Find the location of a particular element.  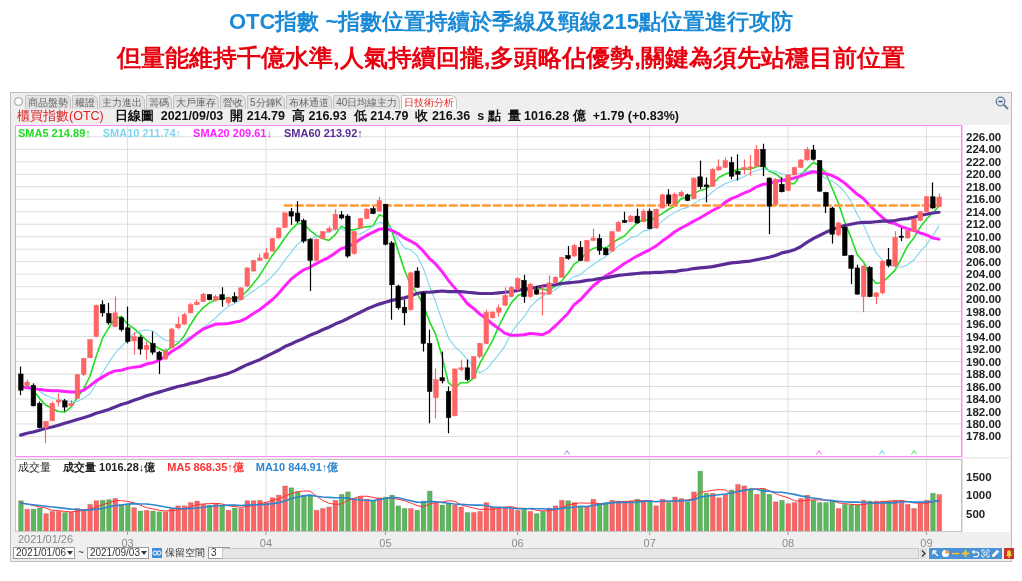

text: SMA20 209.61↓ is located at coordinates (232, 133).